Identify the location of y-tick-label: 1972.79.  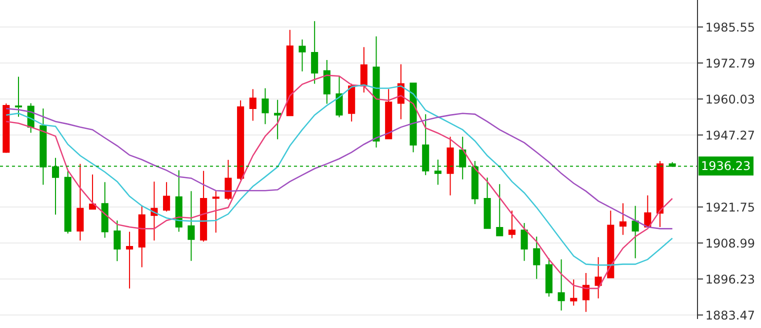
(730, 63).